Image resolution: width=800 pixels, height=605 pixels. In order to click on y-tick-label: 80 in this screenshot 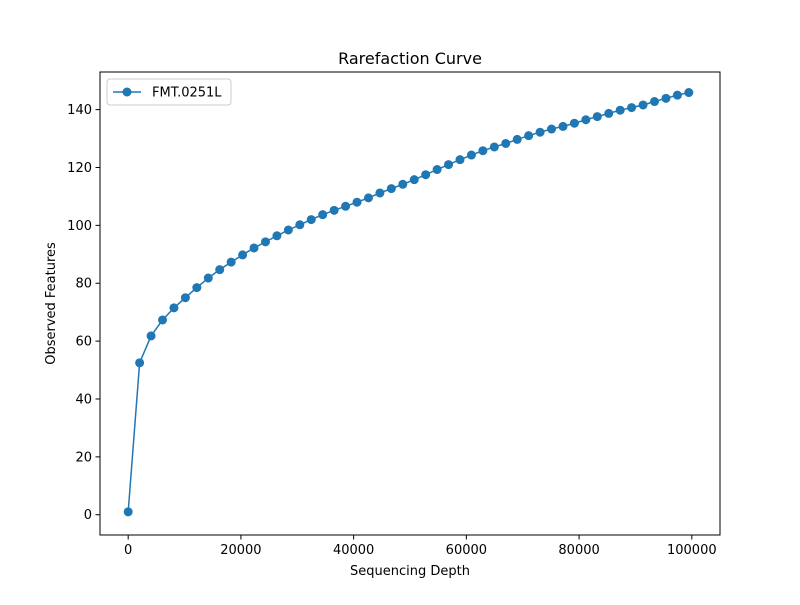, I will do `click(83, 284)`.